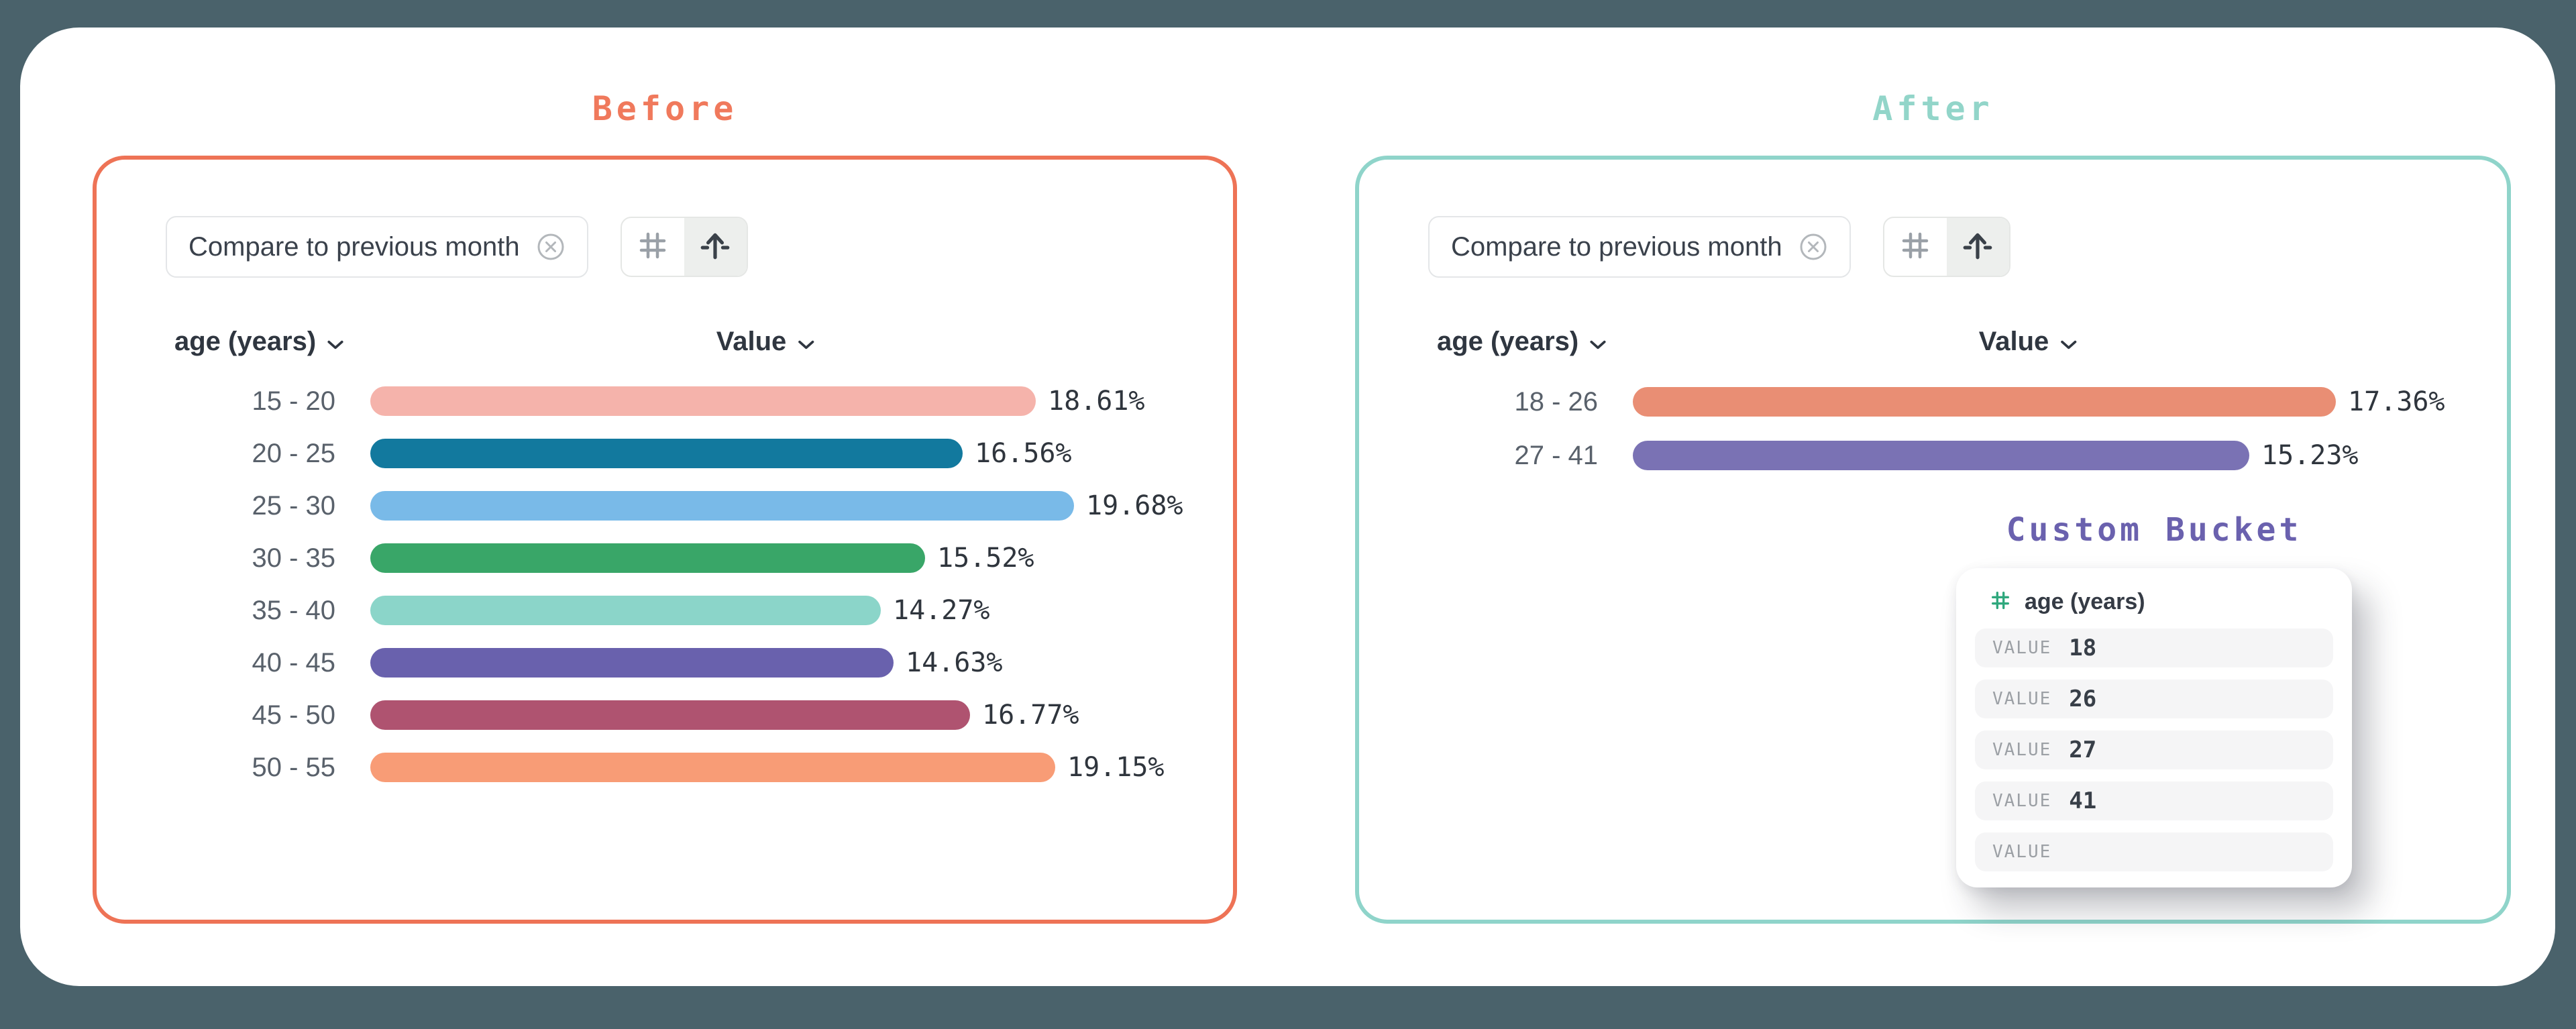 This screenshot has width=2576, height=1029. Describe the element at coordinates (2154, 800) in the screenshot. I see `bucket-value-input: VALUE 41` at that location.